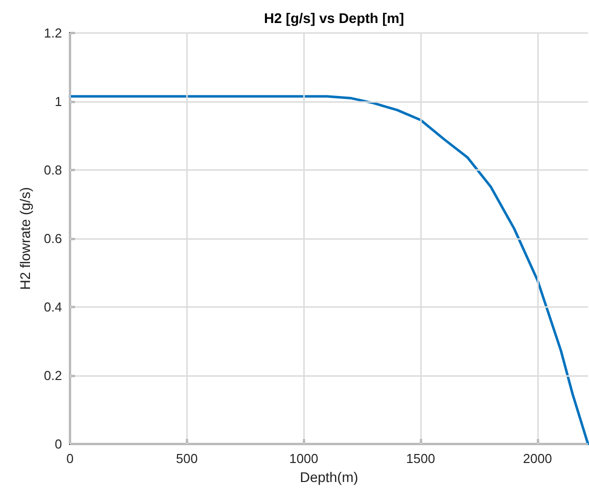 The height and width of the screenshot is (497, 589). I want to click on y-tick-label: 0.4, so click(53, 307).